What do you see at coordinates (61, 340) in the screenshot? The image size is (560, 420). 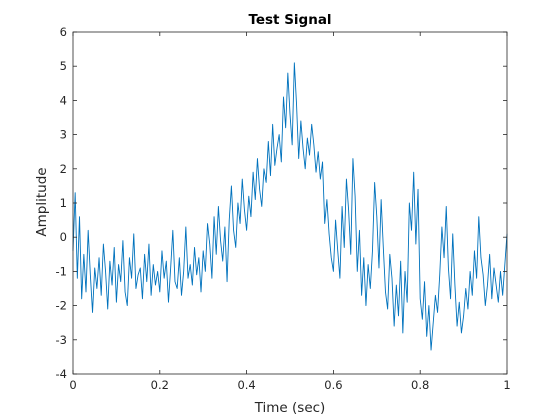 I see `y-tick-label: -3` at bounding box center [61, 340].